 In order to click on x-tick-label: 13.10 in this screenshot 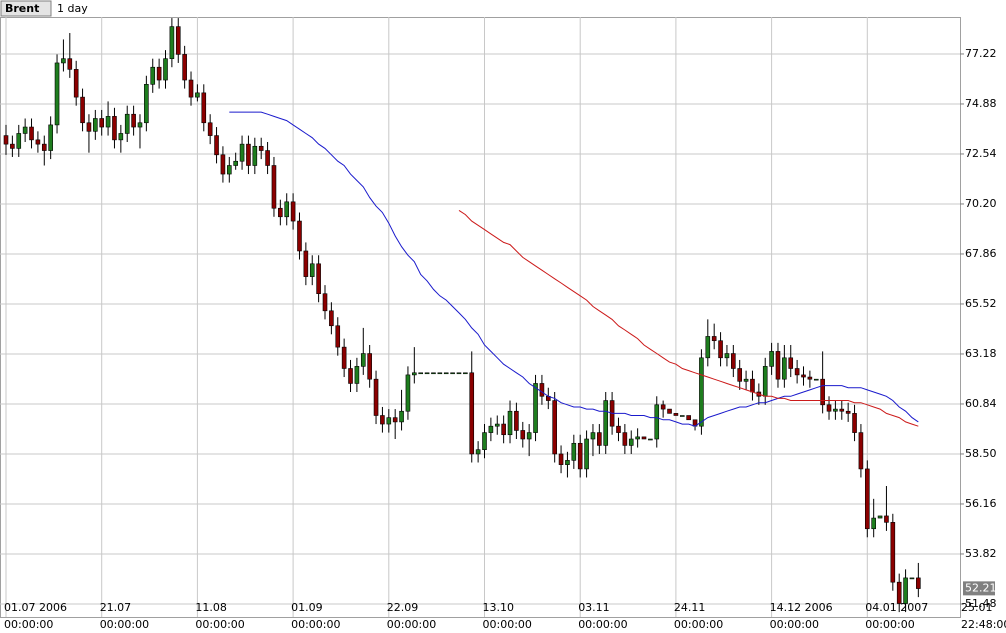, I will do `click(499, 607)`.